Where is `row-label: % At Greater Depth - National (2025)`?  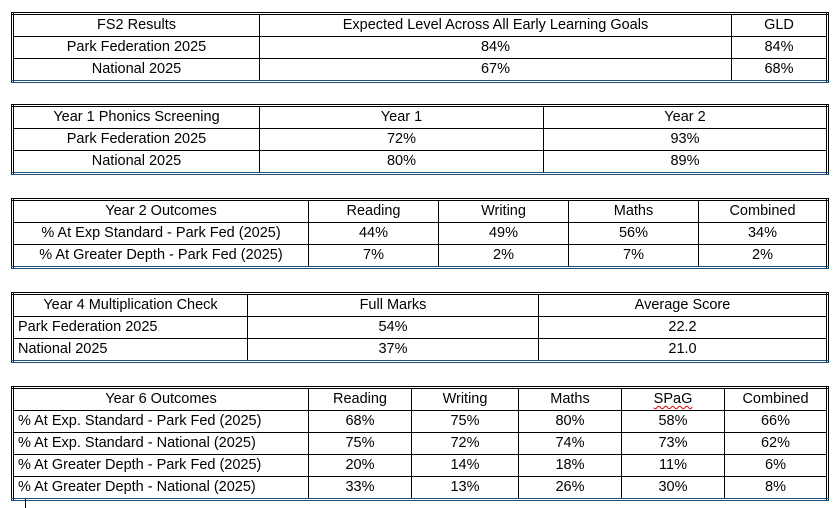
row-label: % At Greater Depth - National (2025) is located at coordinates (160, 488).